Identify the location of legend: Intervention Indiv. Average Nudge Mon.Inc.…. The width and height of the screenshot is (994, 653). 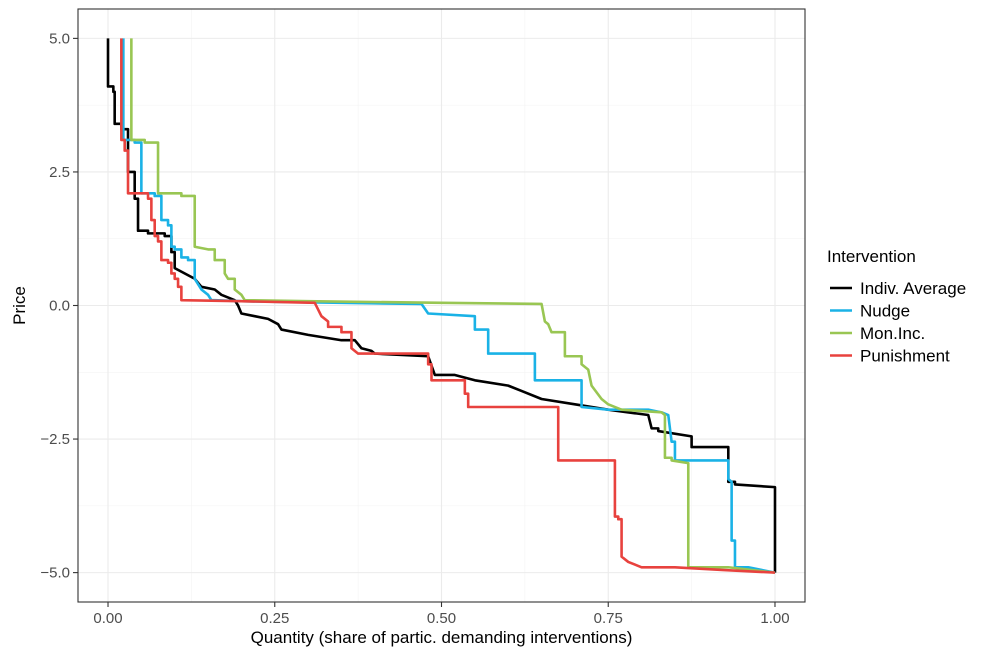
(896, 306).